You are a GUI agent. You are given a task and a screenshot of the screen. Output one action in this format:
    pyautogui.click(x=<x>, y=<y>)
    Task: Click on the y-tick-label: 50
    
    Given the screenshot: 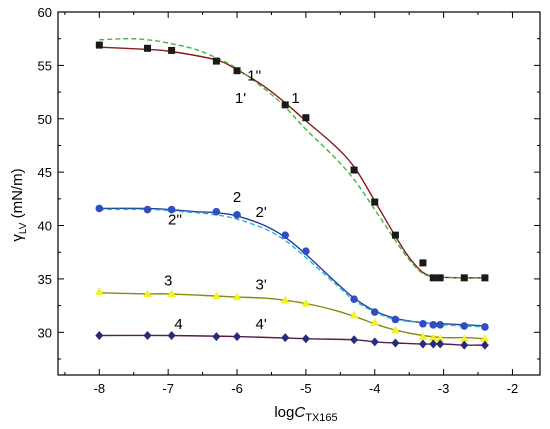 What is the action you would take?
    pyautogui.click(x=45, y=119)
    